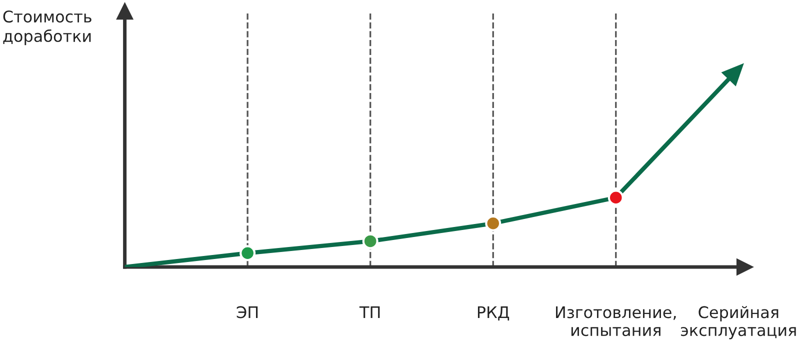 The width and height of the screenshot is (800, 341). What do you see at coordinates (247, 312) in the screenshot?
I see `x-tick-label: ЭП` at bounding box center [247, 312].